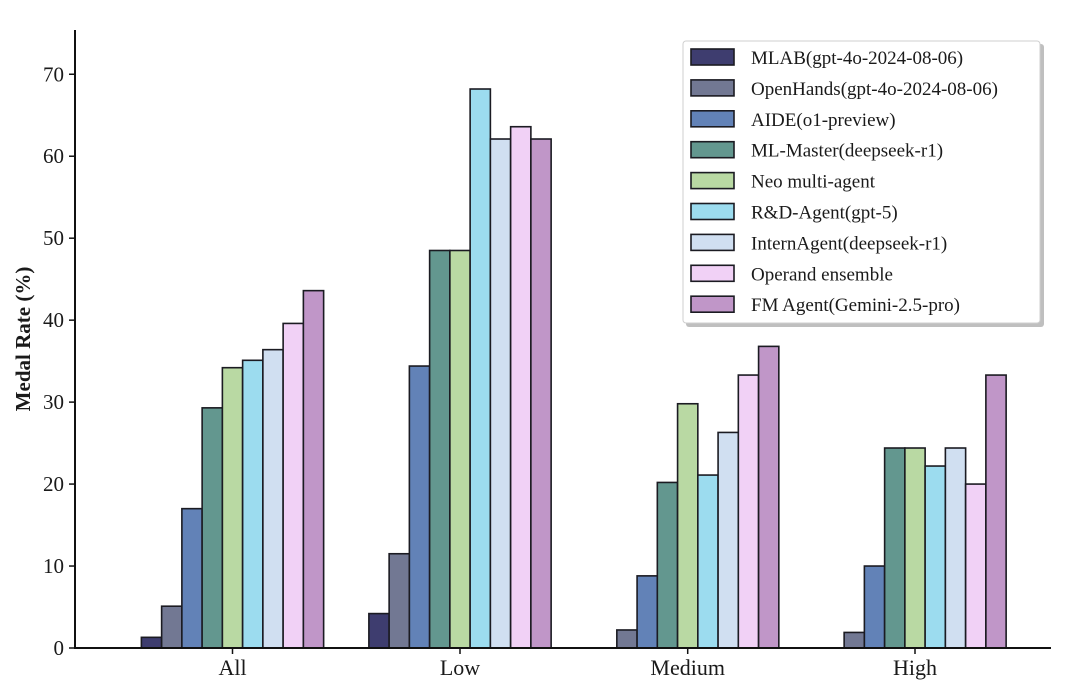 This screenshot has width=1075, height=689. Describe the element at coordinates (813, 182) in the screenshot. I see `legend-label-4: Neo multi-agent` at that location.